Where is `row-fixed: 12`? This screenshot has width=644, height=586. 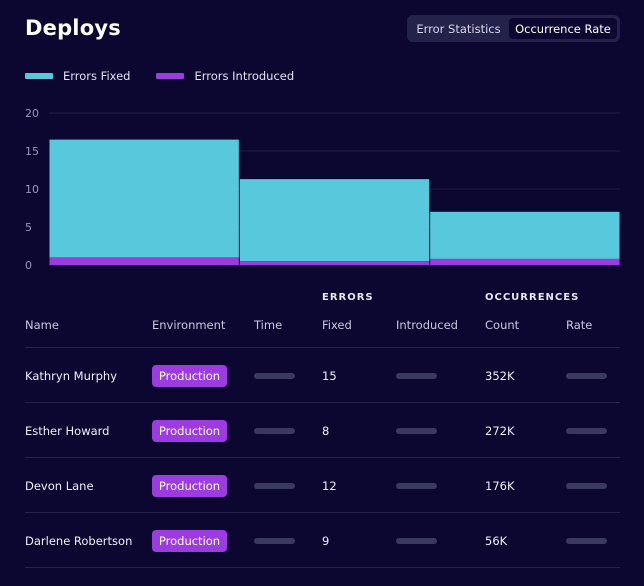
row-fixed: 12 is located at coordinates (329, 485).